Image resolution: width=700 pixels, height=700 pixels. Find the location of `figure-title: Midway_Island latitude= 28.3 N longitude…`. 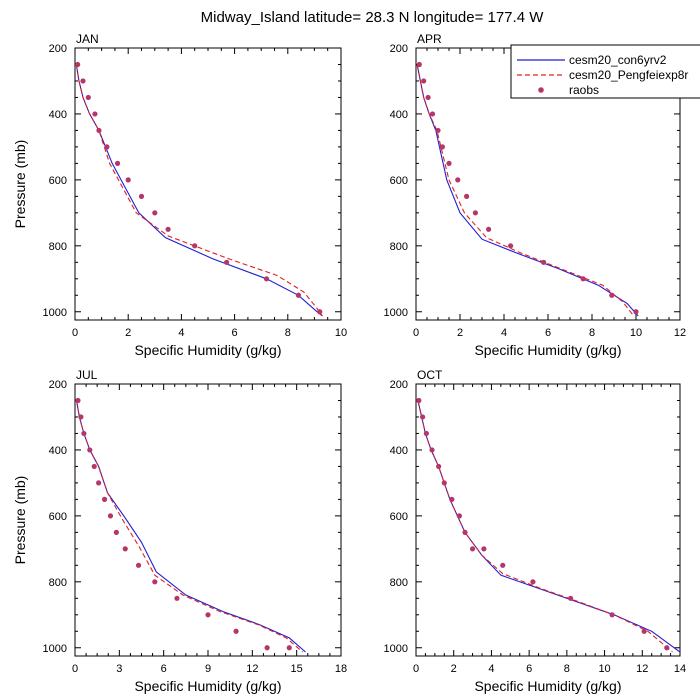

figure-title: Midway_Island latitude= 28.3 N longitude… is located at coordinates (373, 17).